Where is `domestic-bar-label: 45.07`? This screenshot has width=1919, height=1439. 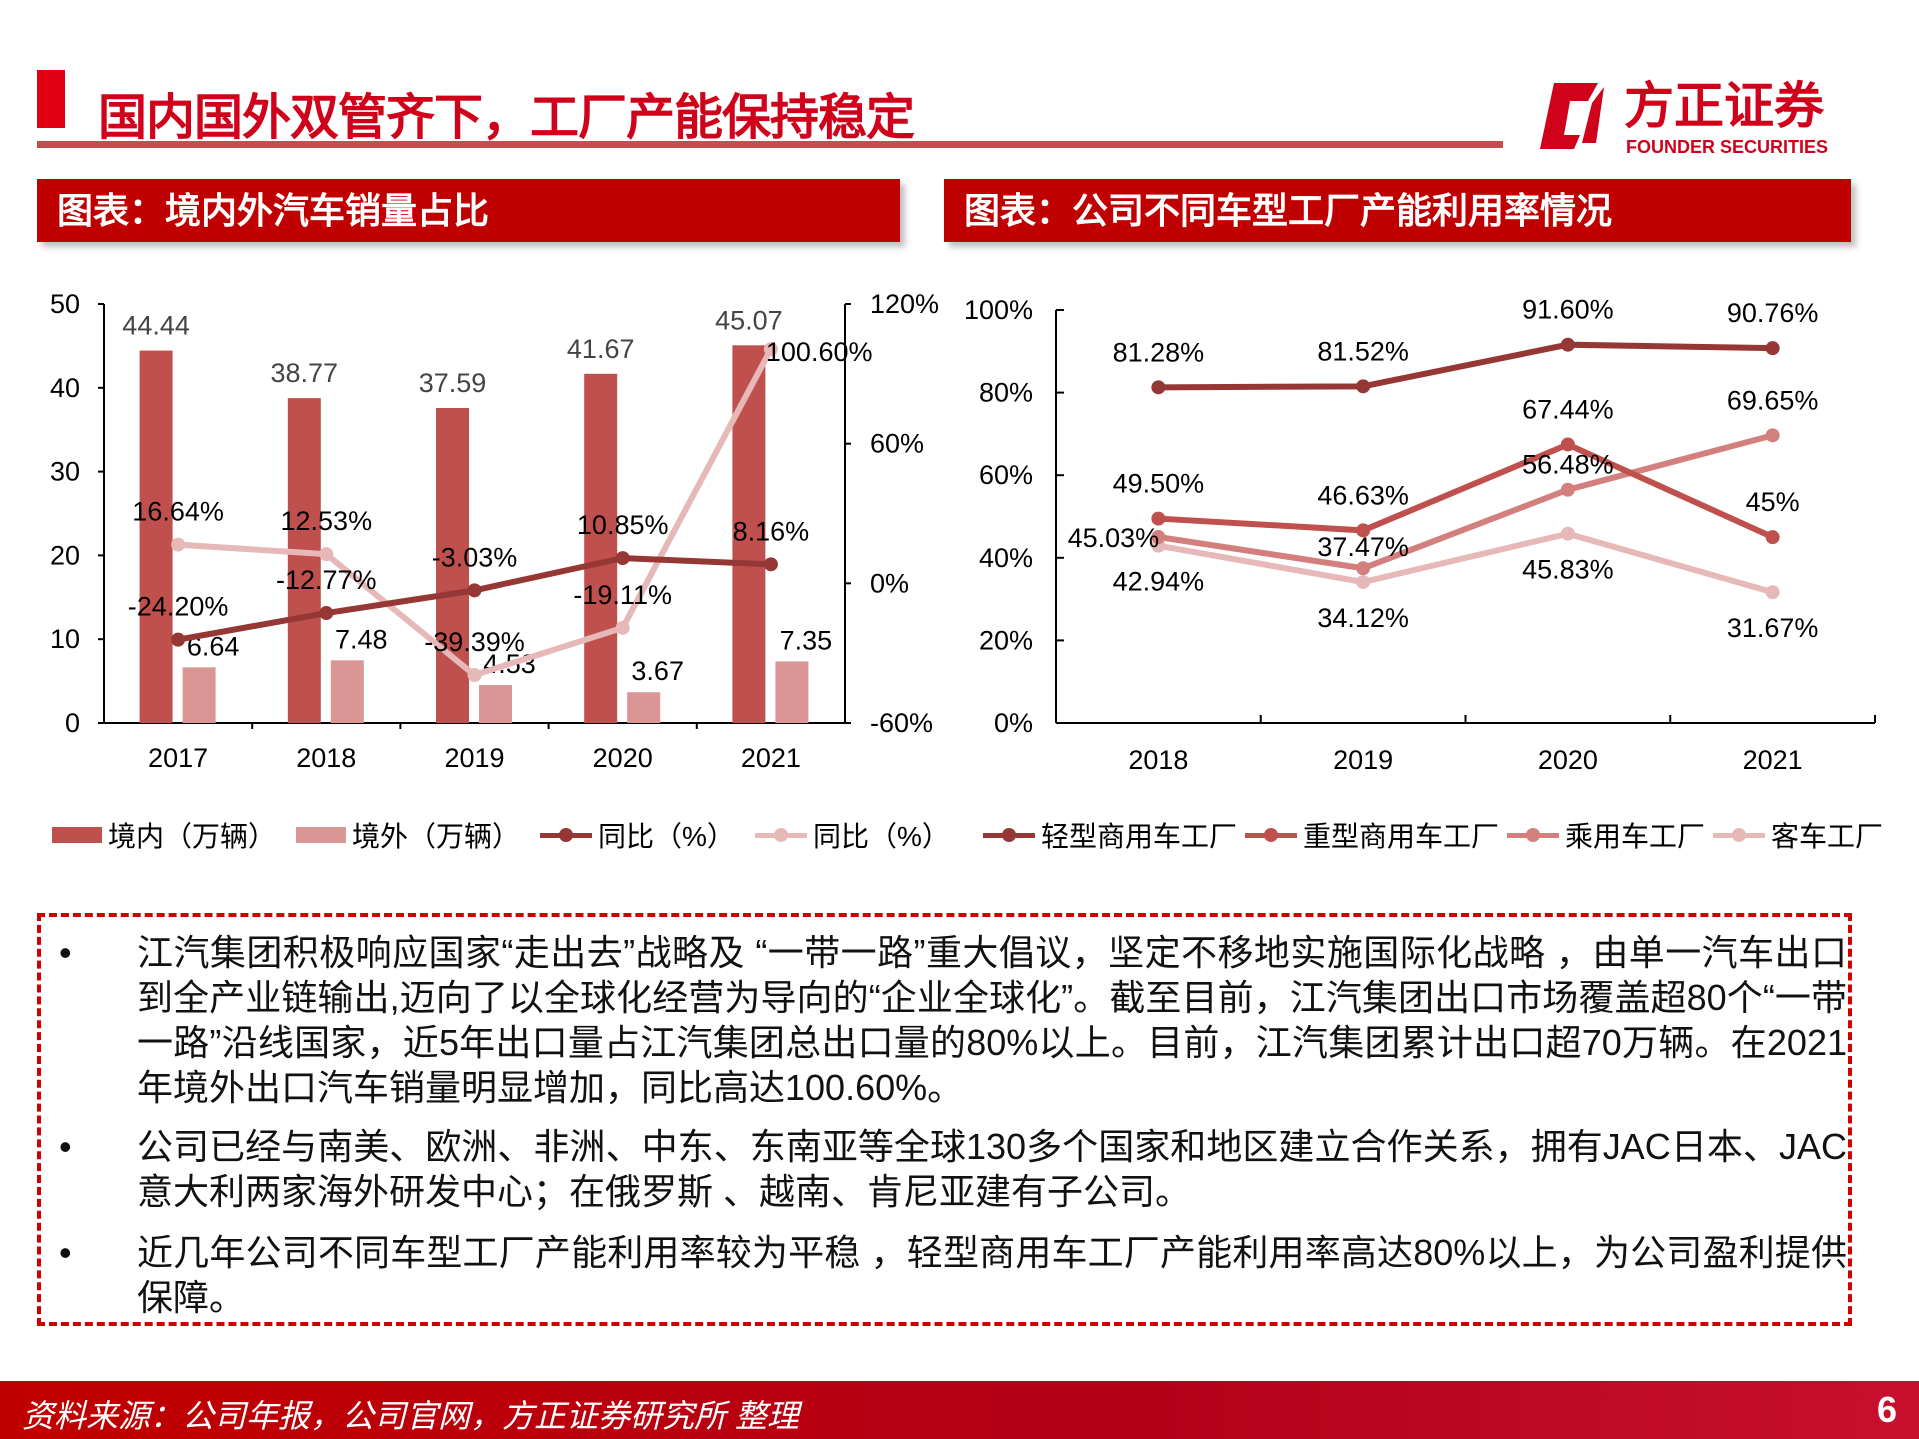
domestic-bar-label: 45.07 is located at coordinates (749, 320).